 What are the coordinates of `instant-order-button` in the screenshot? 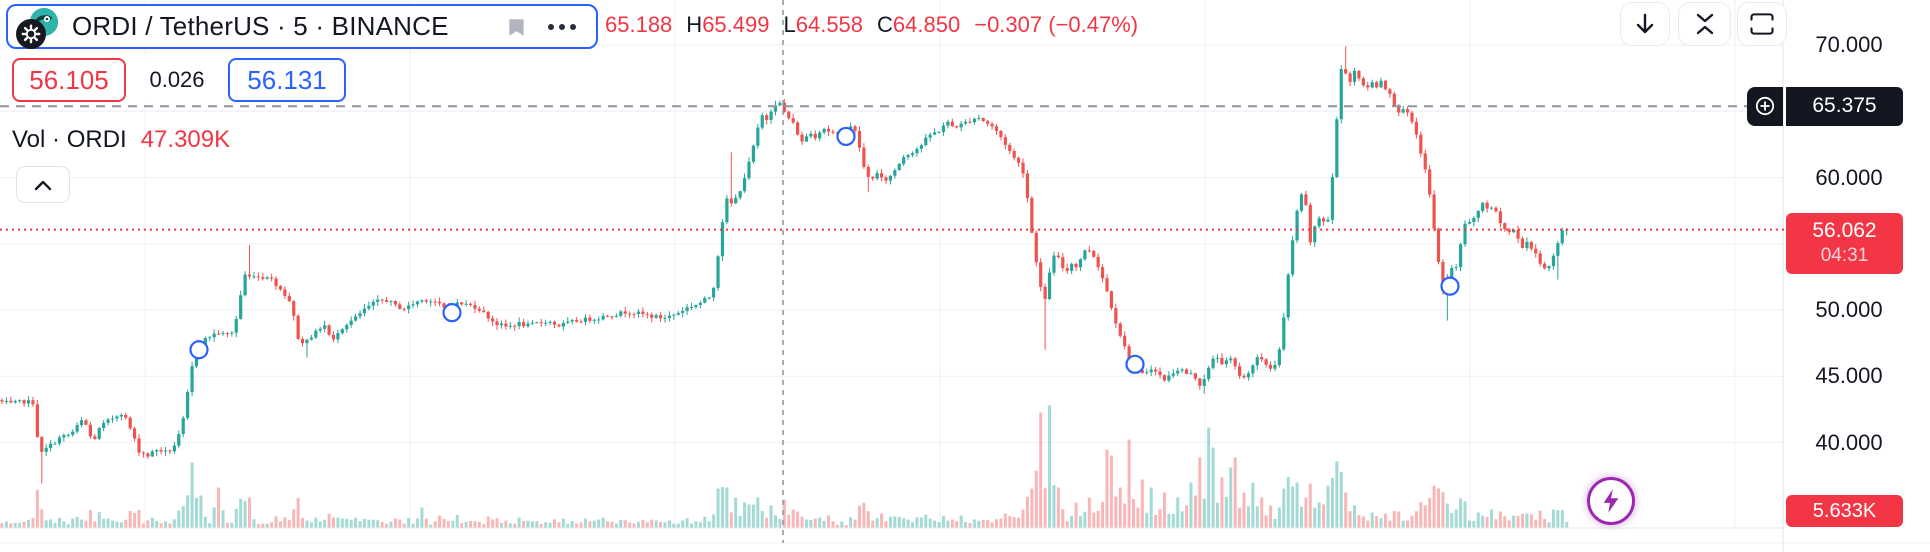 It's located at (1611, 501).